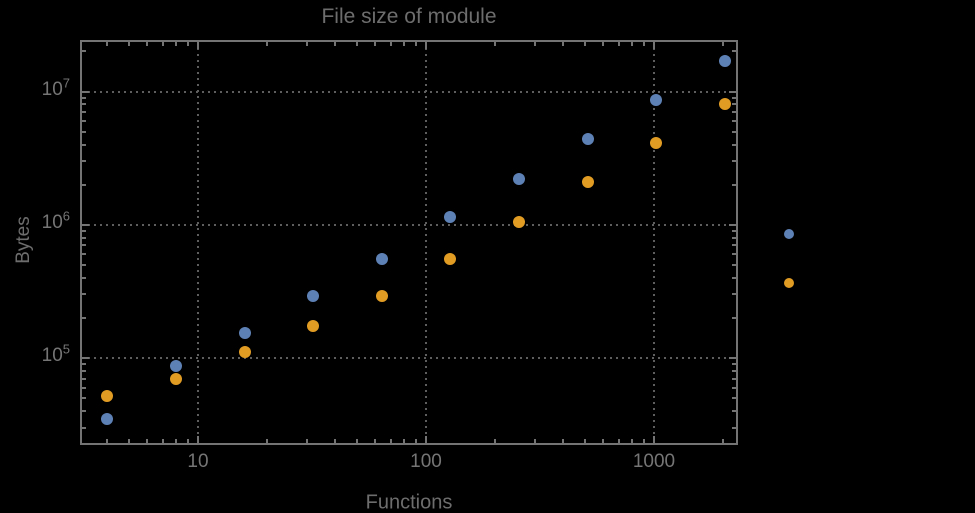 This screenshot has width=975, height=513. I want to click on y-tick-label: 10⁷, so click(55, 87).